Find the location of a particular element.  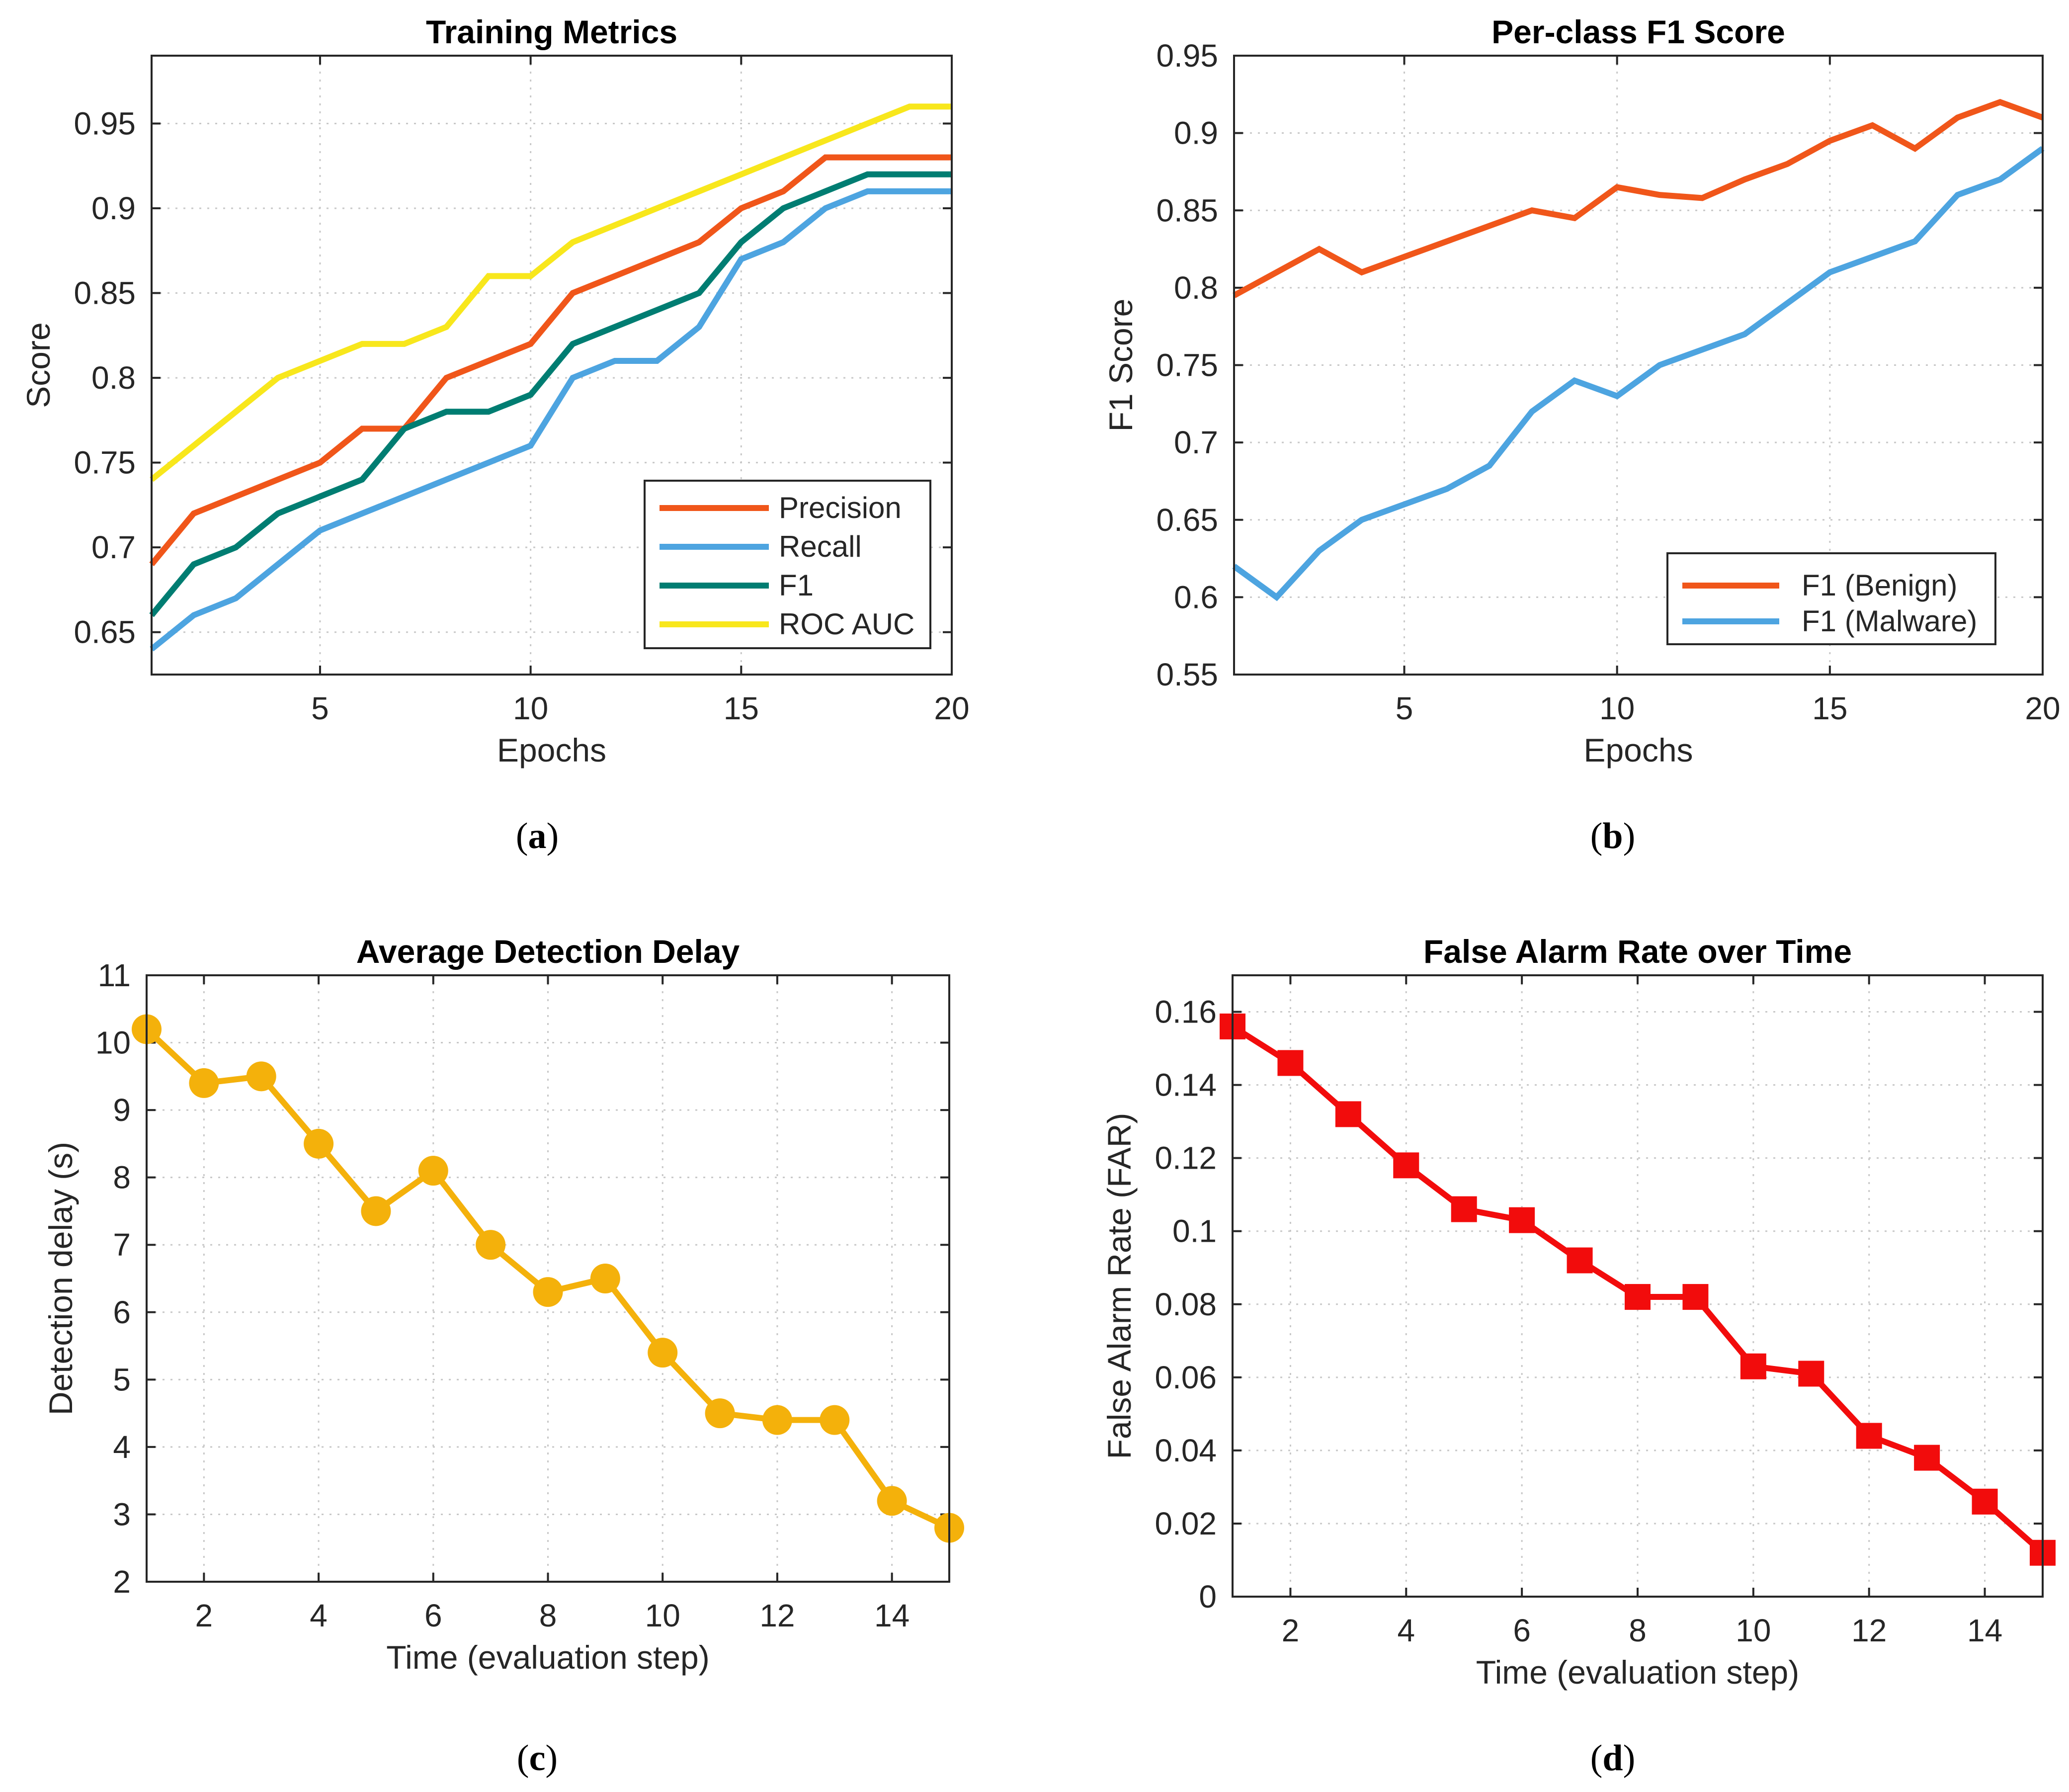

y-tick-label: 0.04 is located at coordinates (1186, 1450).